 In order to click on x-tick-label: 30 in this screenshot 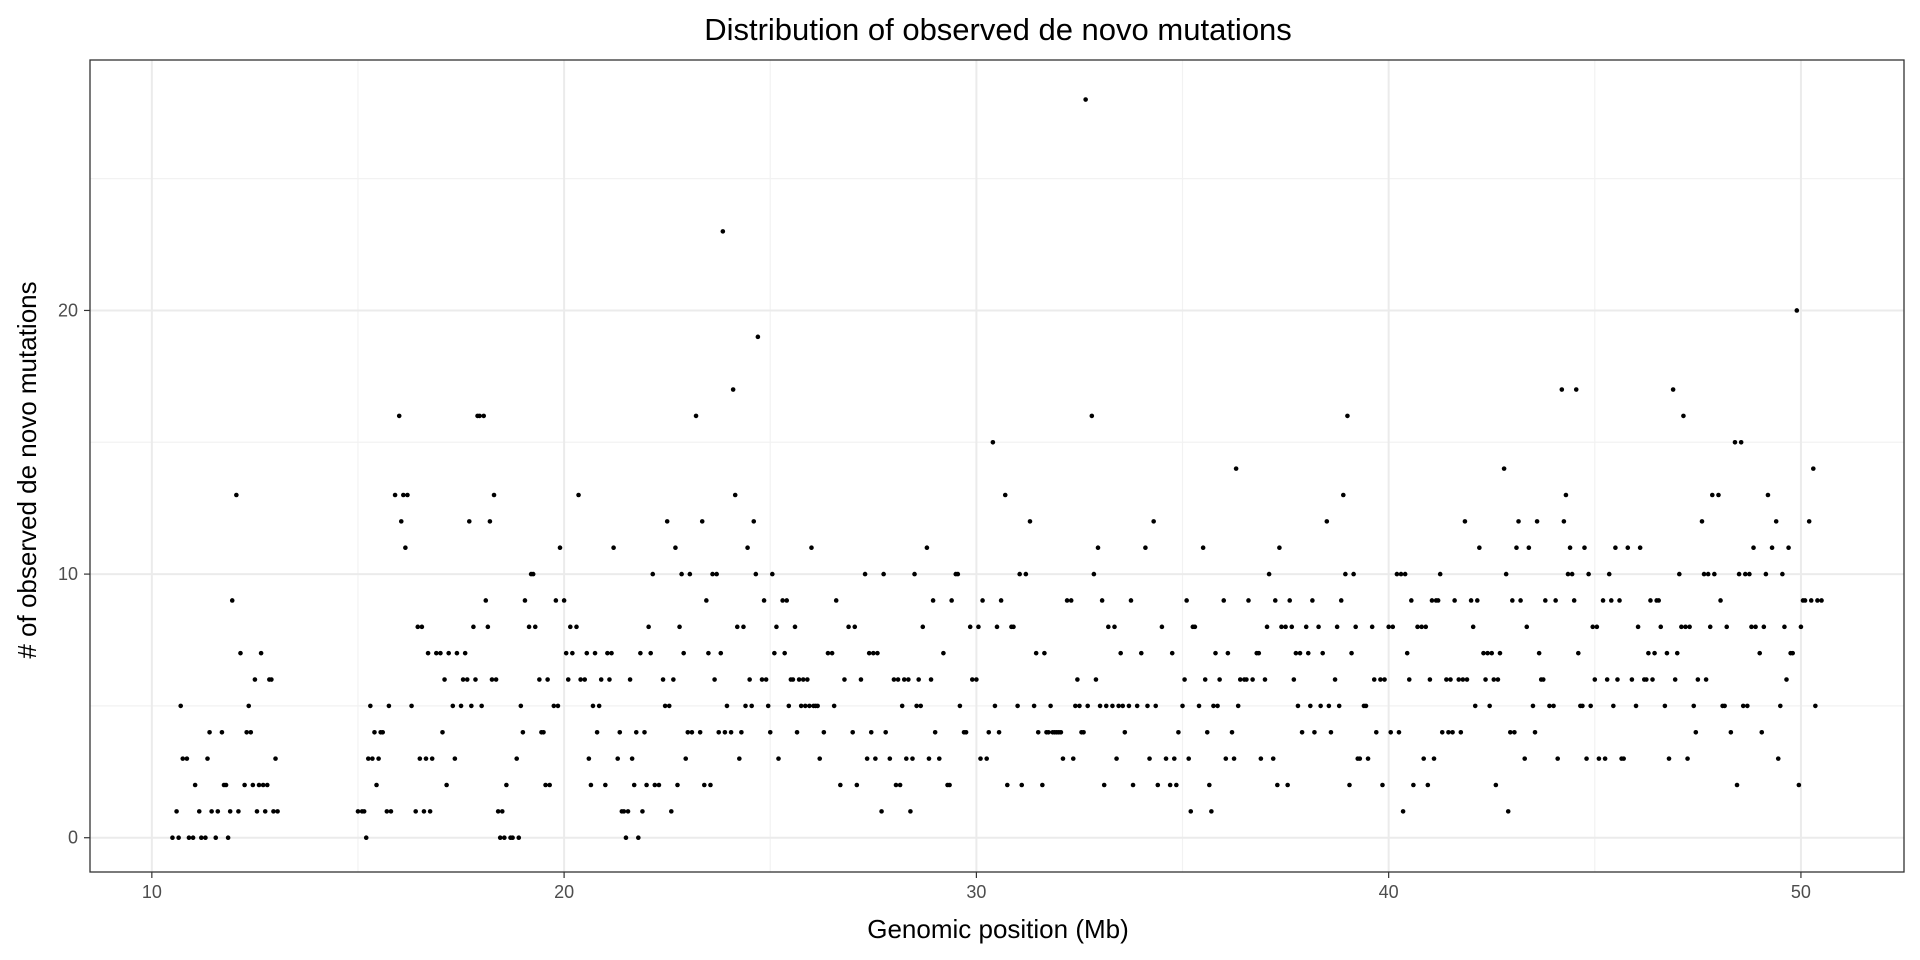, I will do `click(976, 892)`.